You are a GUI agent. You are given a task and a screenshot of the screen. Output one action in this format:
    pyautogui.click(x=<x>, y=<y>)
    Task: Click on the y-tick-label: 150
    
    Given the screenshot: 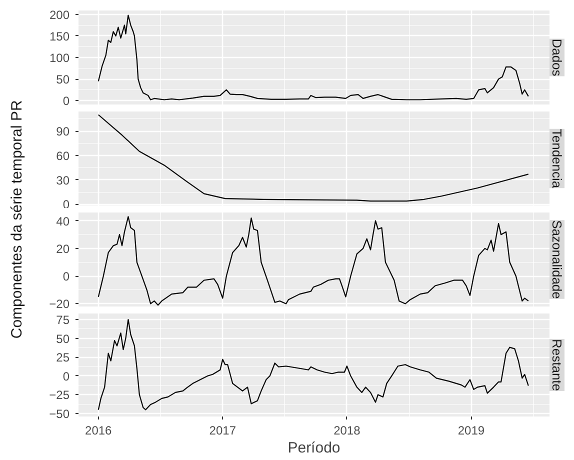 What is the action you would take?
    pyautogui.click(x=59, y=36)
    